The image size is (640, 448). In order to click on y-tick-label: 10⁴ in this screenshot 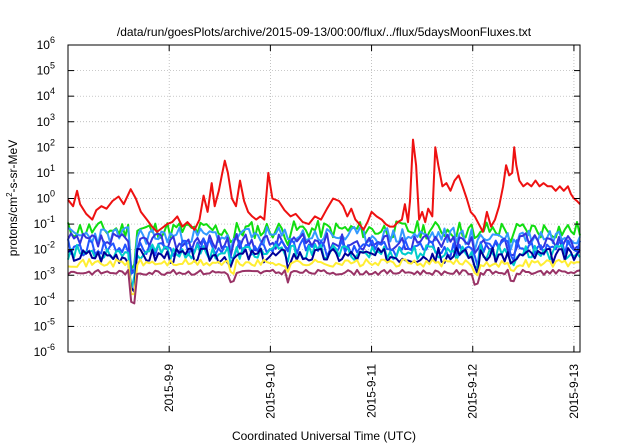, I will do `click(46, 94)`.